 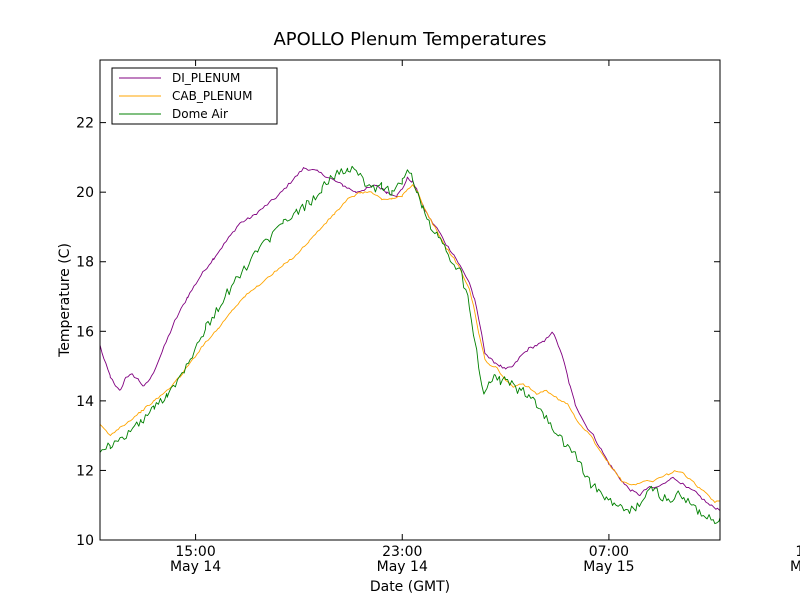 I want to click on chart-title: APOLLO Plenum Temperatures, so click(x=409, y=39).